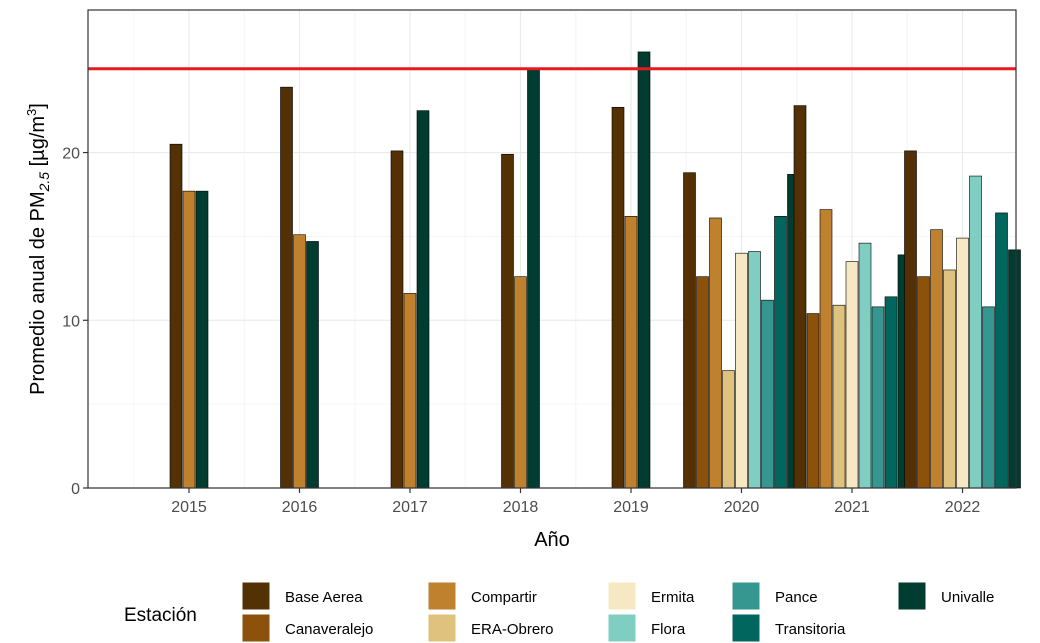  Describe the element at coordinates (202, 339) in the screenshot. I see `bar-univalle-2015` at that location.